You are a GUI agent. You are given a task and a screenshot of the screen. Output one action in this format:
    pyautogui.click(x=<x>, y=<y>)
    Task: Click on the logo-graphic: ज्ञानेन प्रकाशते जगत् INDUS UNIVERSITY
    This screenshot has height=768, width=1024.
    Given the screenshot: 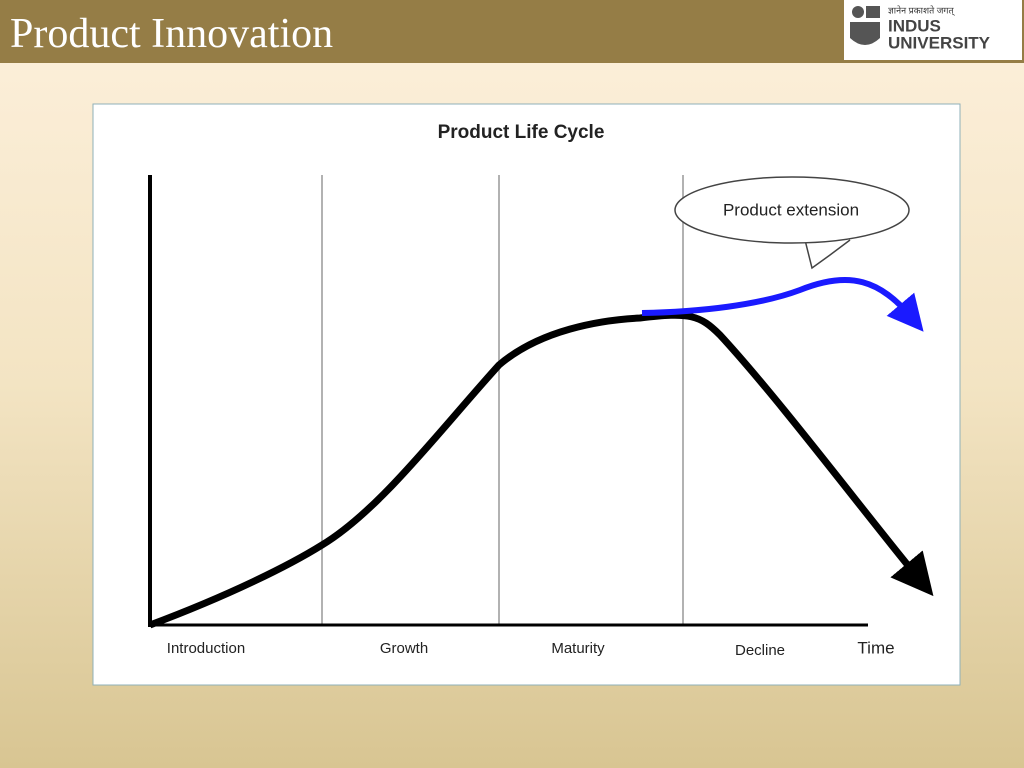 What is the action you would take?
    pyautogui.click(x=920, y=28)
    